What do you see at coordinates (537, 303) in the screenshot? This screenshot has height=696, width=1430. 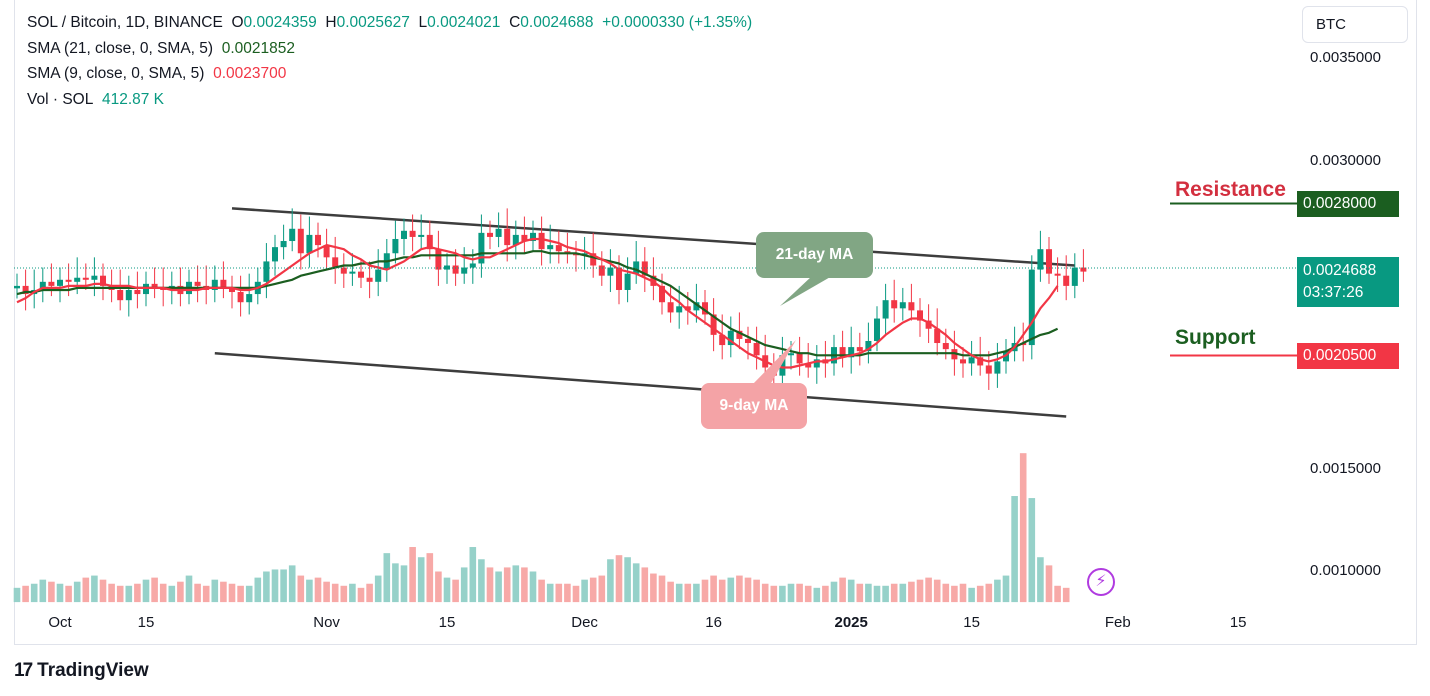 I see `moving-averages` at bounding box center [537, 303].